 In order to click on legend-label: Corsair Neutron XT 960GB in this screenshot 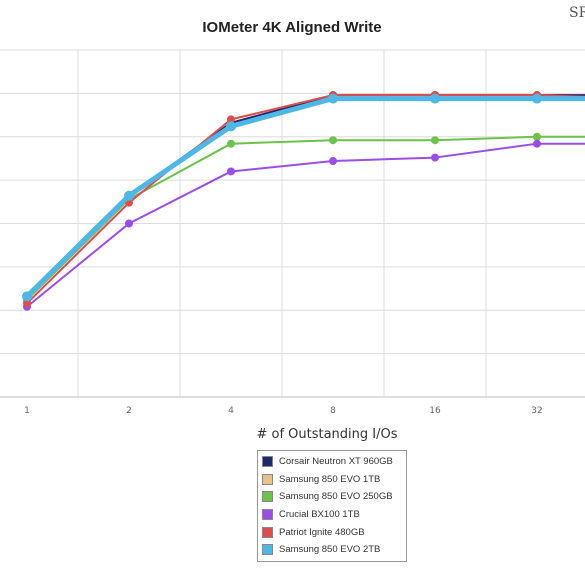, I will do `click(336, 462)`.